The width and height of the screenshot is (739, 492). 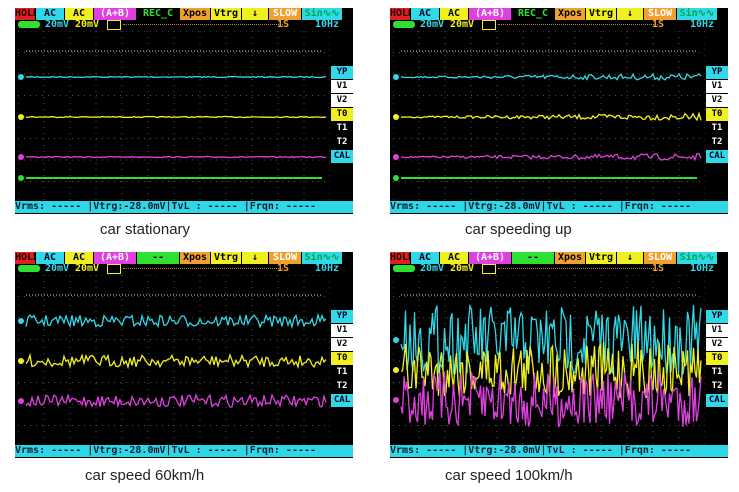 What do you see at coordinates (203, 24) in the screenshot?
I see `waveform-strip` at bounding box center [203, 24].